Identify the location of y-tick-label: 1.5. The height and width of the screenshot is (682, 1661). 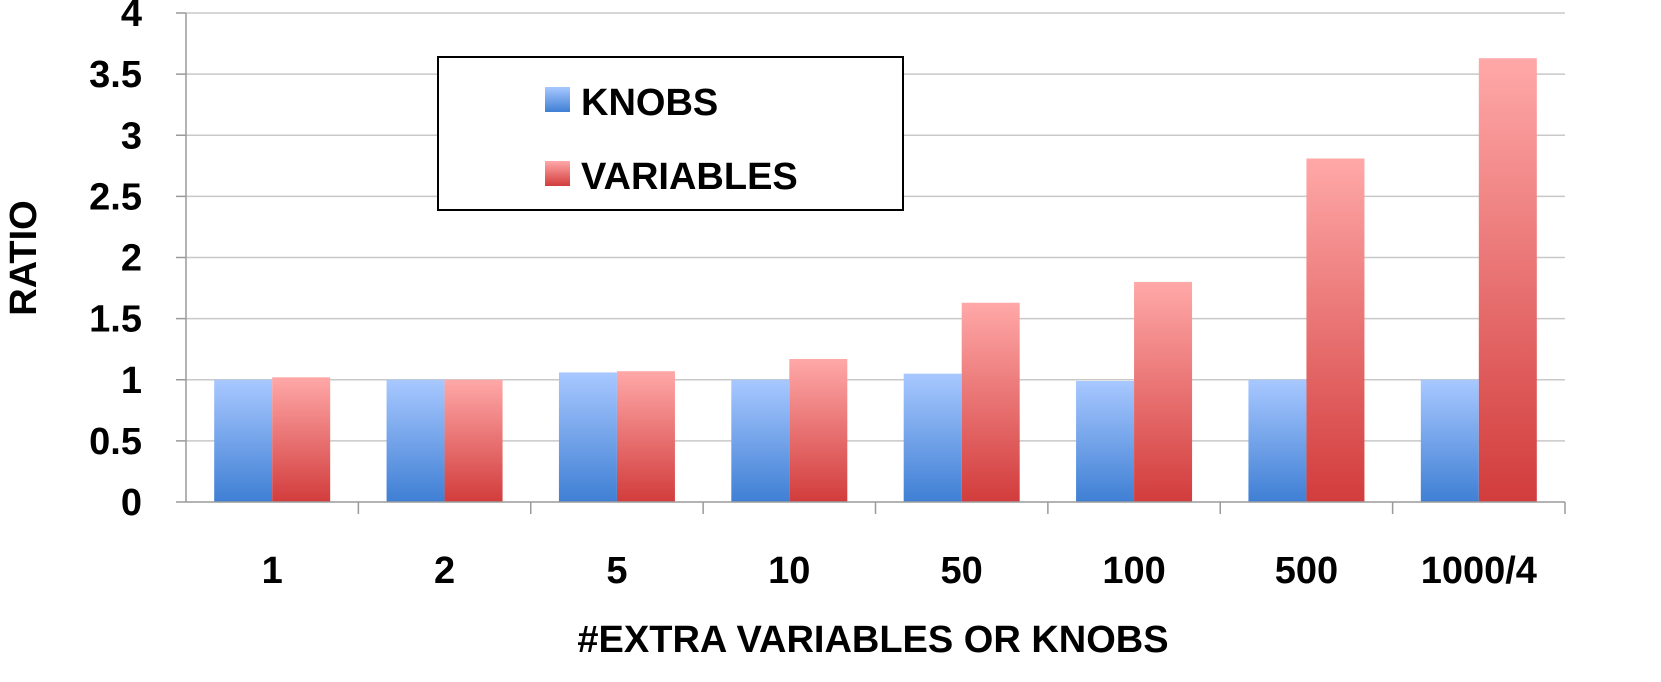
(115, 320).